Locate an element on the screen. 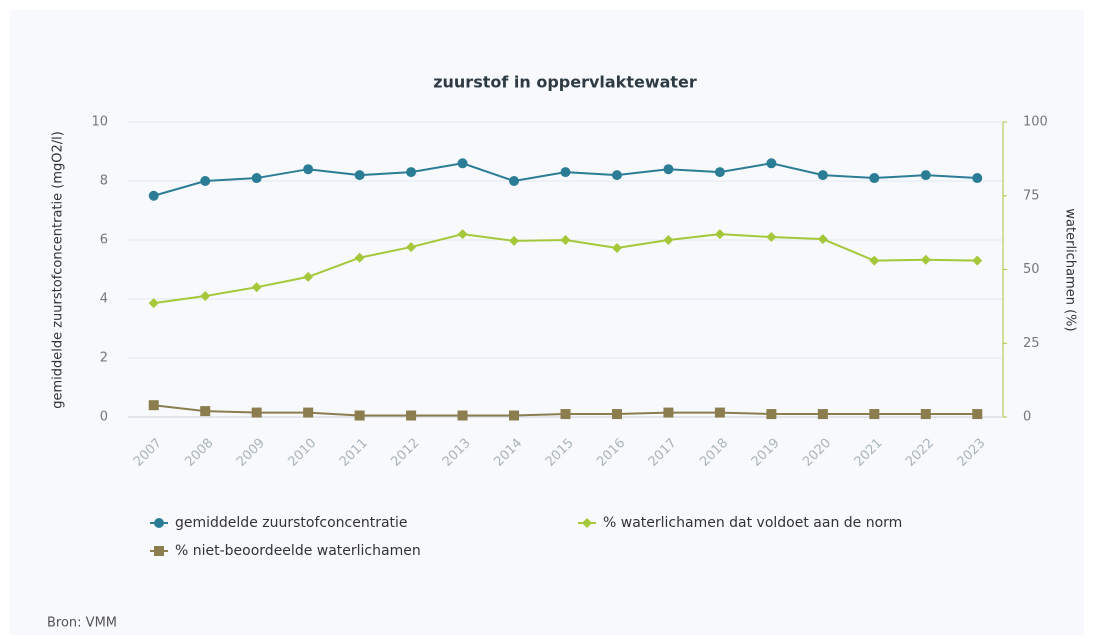  legend-label: % niet-beoordeelde waterlichamen is located at coordinates (298, 551).